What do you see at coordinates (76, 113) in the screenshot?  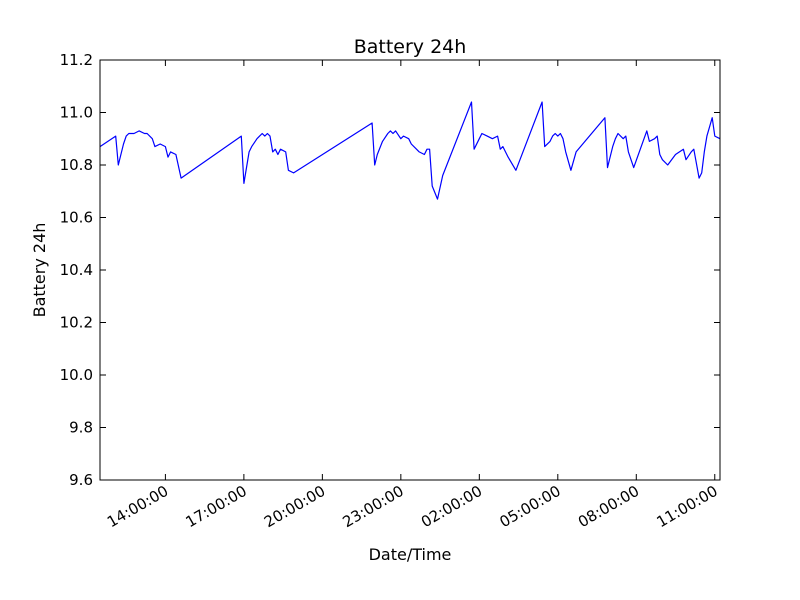 I see `y-tick-label: 11.0` at bounding box center [76, 113].